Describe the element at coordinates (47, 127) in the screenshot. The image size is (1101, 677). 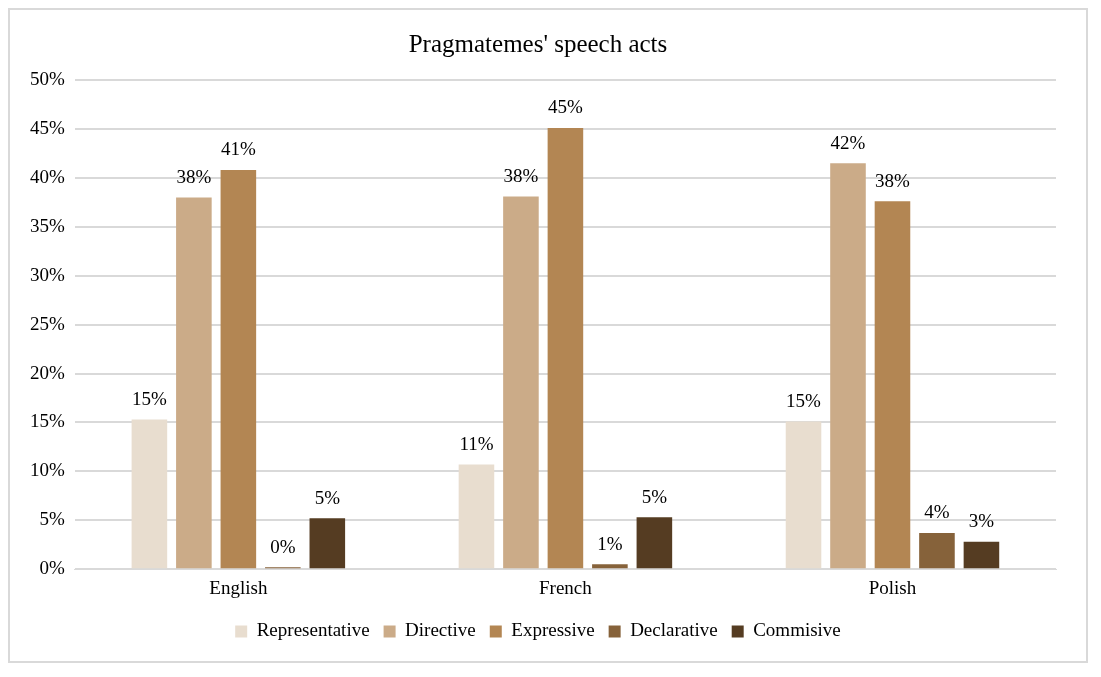
I see `y-tick-label: 45%` at that location.